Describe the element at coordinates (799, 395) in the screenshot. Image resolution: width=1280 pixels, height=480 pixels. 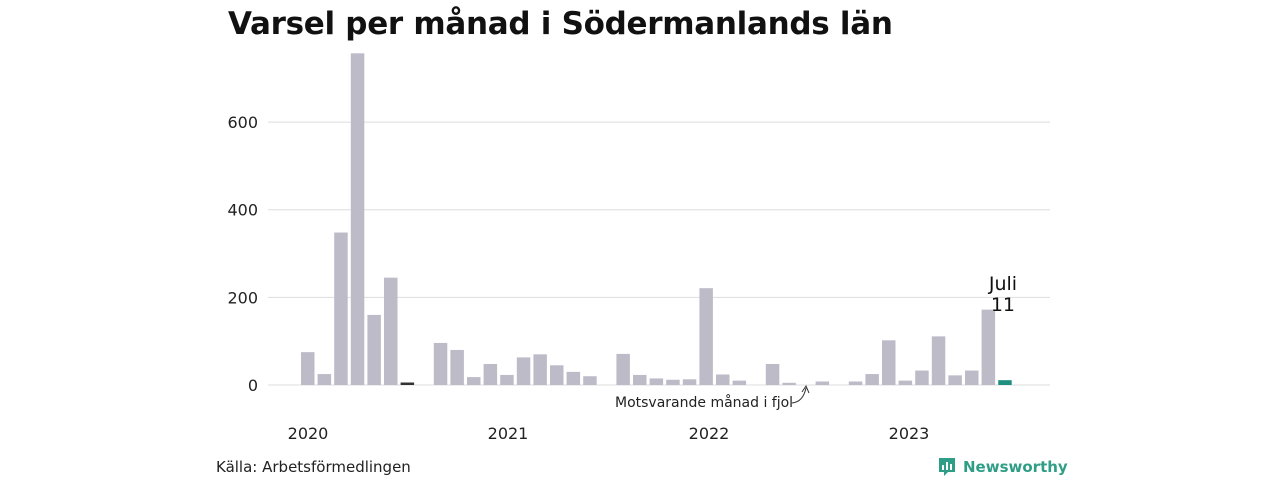
I see `reference-arrow` at that location.